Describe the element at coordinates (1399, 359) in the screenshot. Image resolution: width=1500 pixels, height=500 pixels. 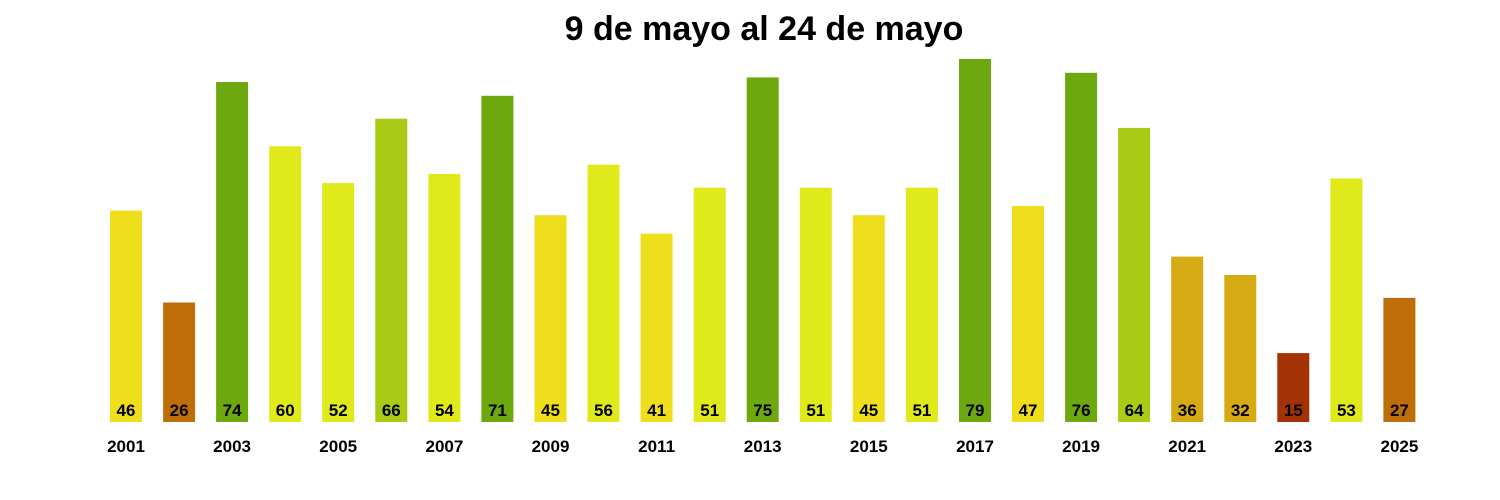
I see `bar-2025` at that location.